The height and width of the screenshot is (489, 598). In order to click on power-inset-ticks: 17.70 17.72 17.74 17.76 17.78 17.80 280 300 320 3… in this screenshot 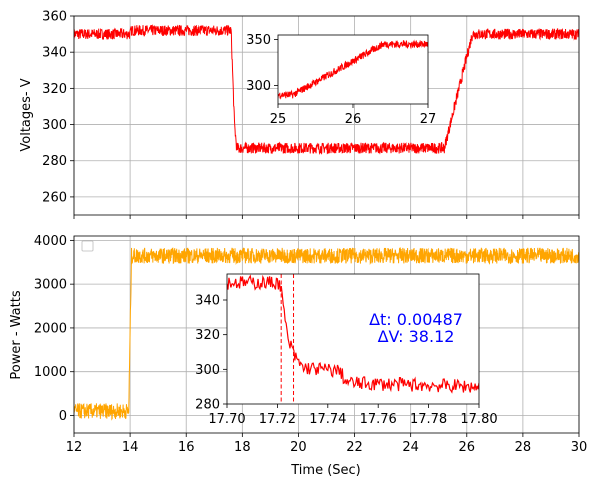, I will do `click(346, 361)`.